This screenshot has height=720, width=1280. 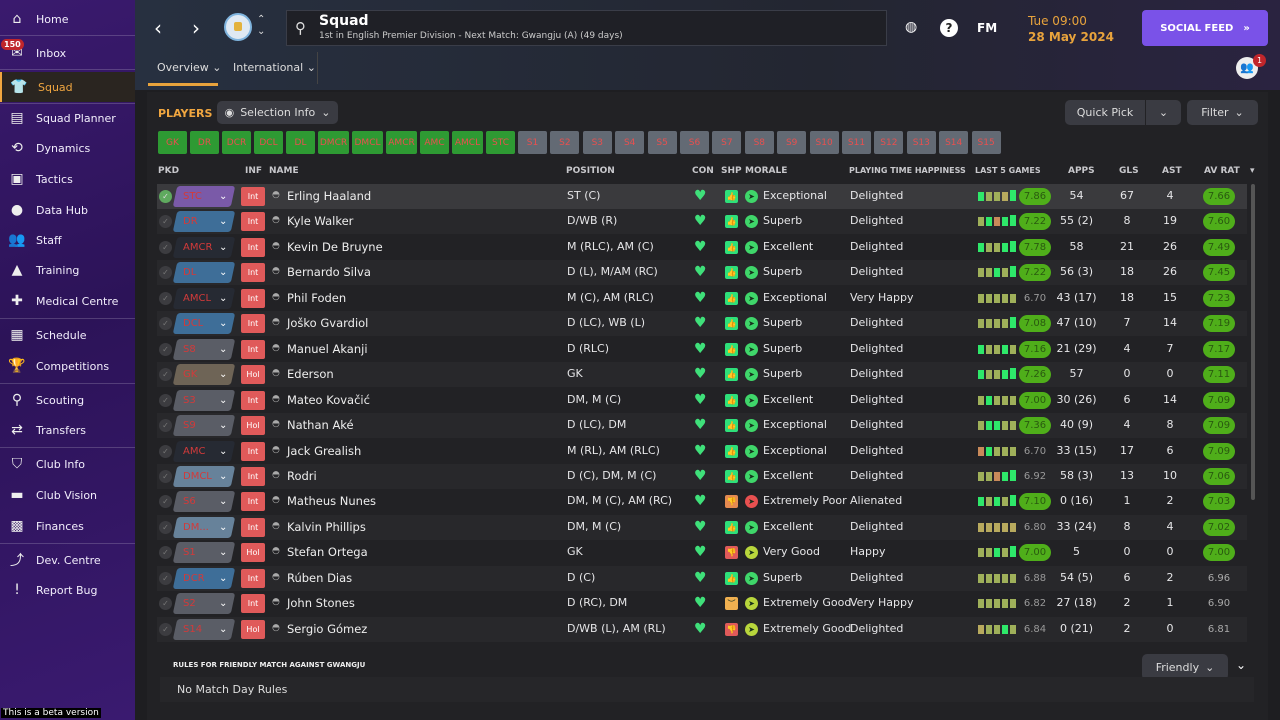 I want to click on player-name: Ederson, so click(x=310, y=374).